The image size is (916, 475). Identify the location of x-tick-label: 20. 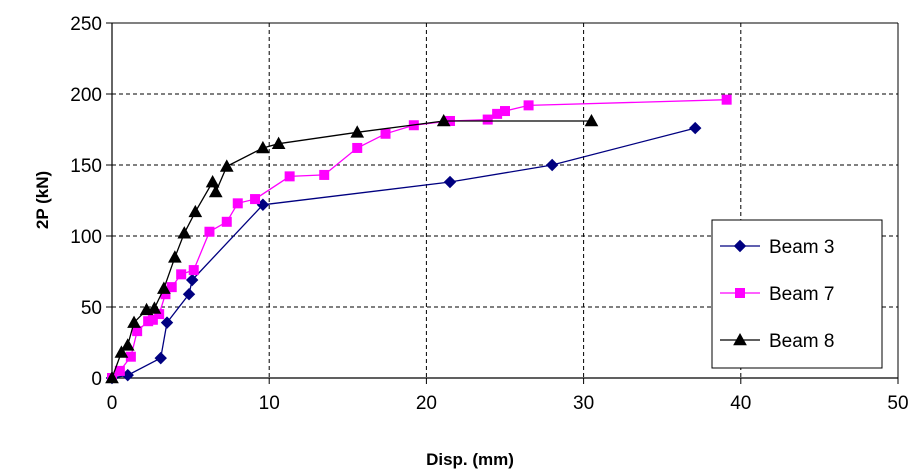
(426, 403).